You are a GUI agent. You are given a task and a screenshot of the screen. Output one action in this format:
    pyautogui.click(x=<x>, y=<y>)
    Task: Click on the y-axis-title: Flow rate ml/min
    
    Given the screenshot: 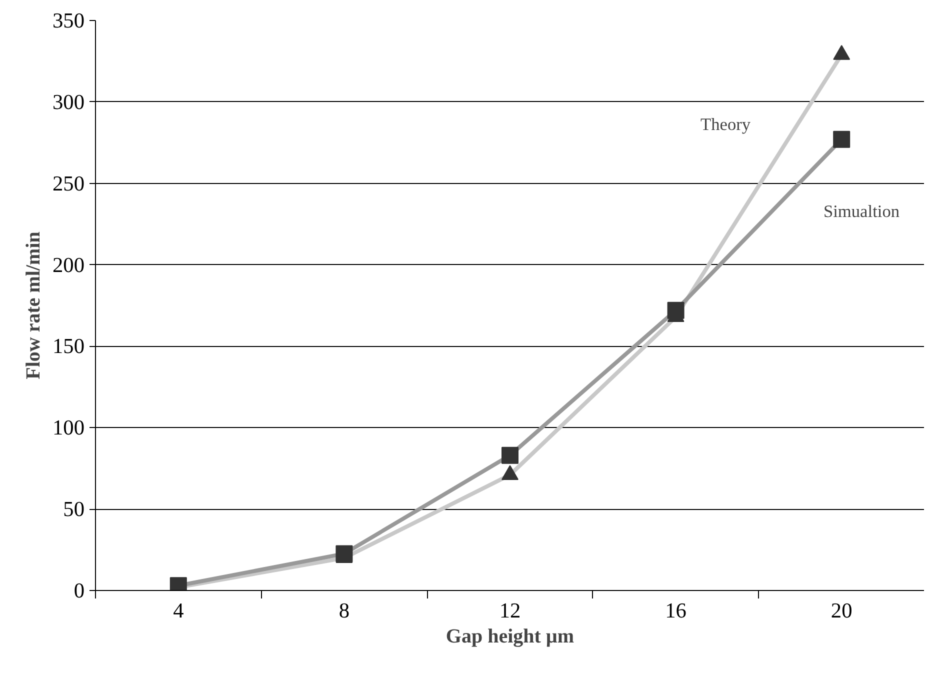 What is the action you would take?
    pyautogui.click(x=33, y=306)
    